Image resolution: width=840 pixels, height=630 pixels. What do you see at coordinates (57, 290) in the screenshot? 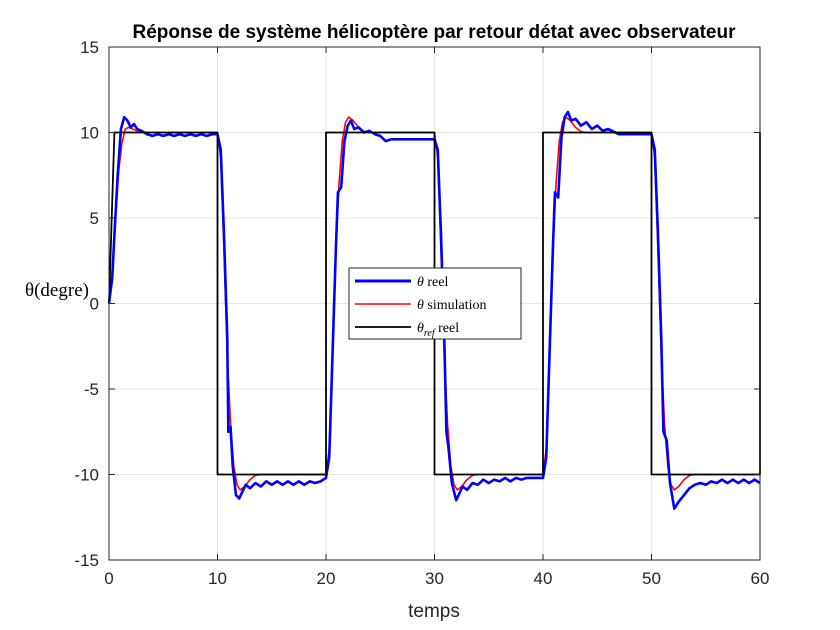
I see `y-axis-label: θ(degre)` at bounding box center [57, 290].